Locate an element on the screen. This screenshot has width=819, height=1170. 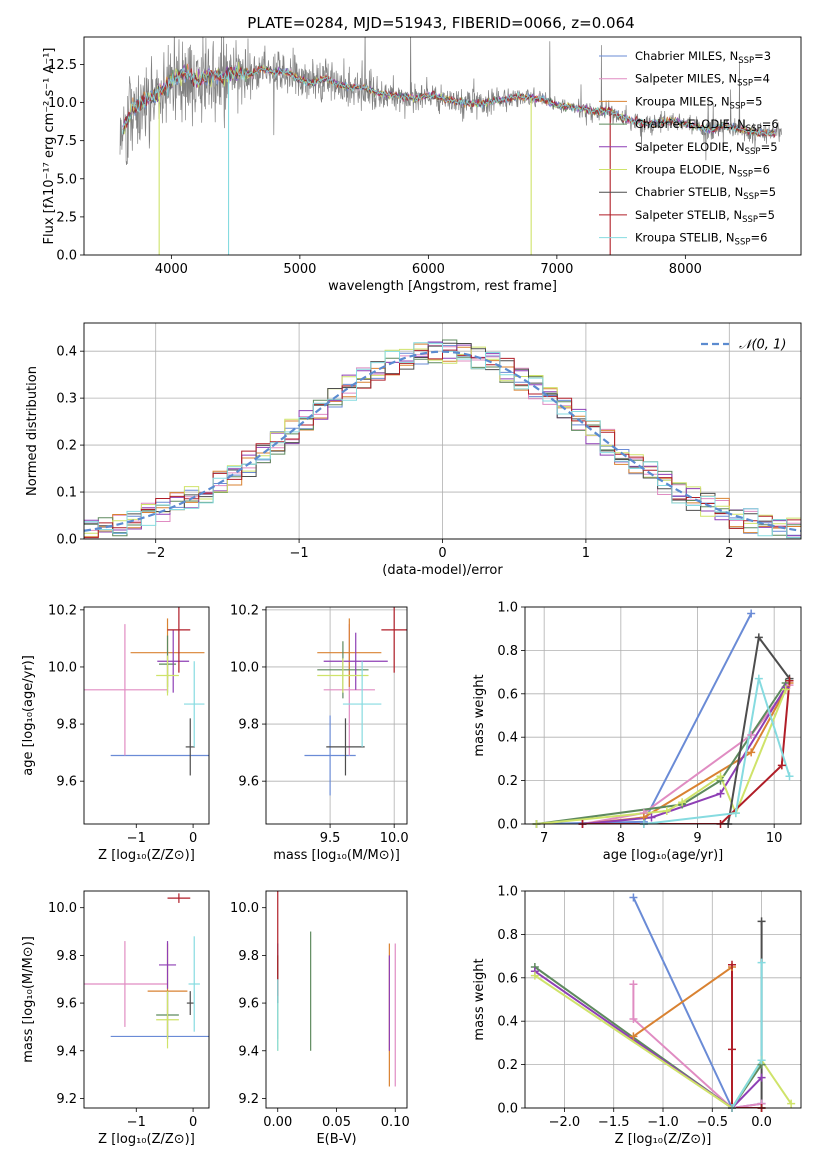
legend-label: Kroupa STELIB, NSSP=6 is located at coordinates (701, 239).